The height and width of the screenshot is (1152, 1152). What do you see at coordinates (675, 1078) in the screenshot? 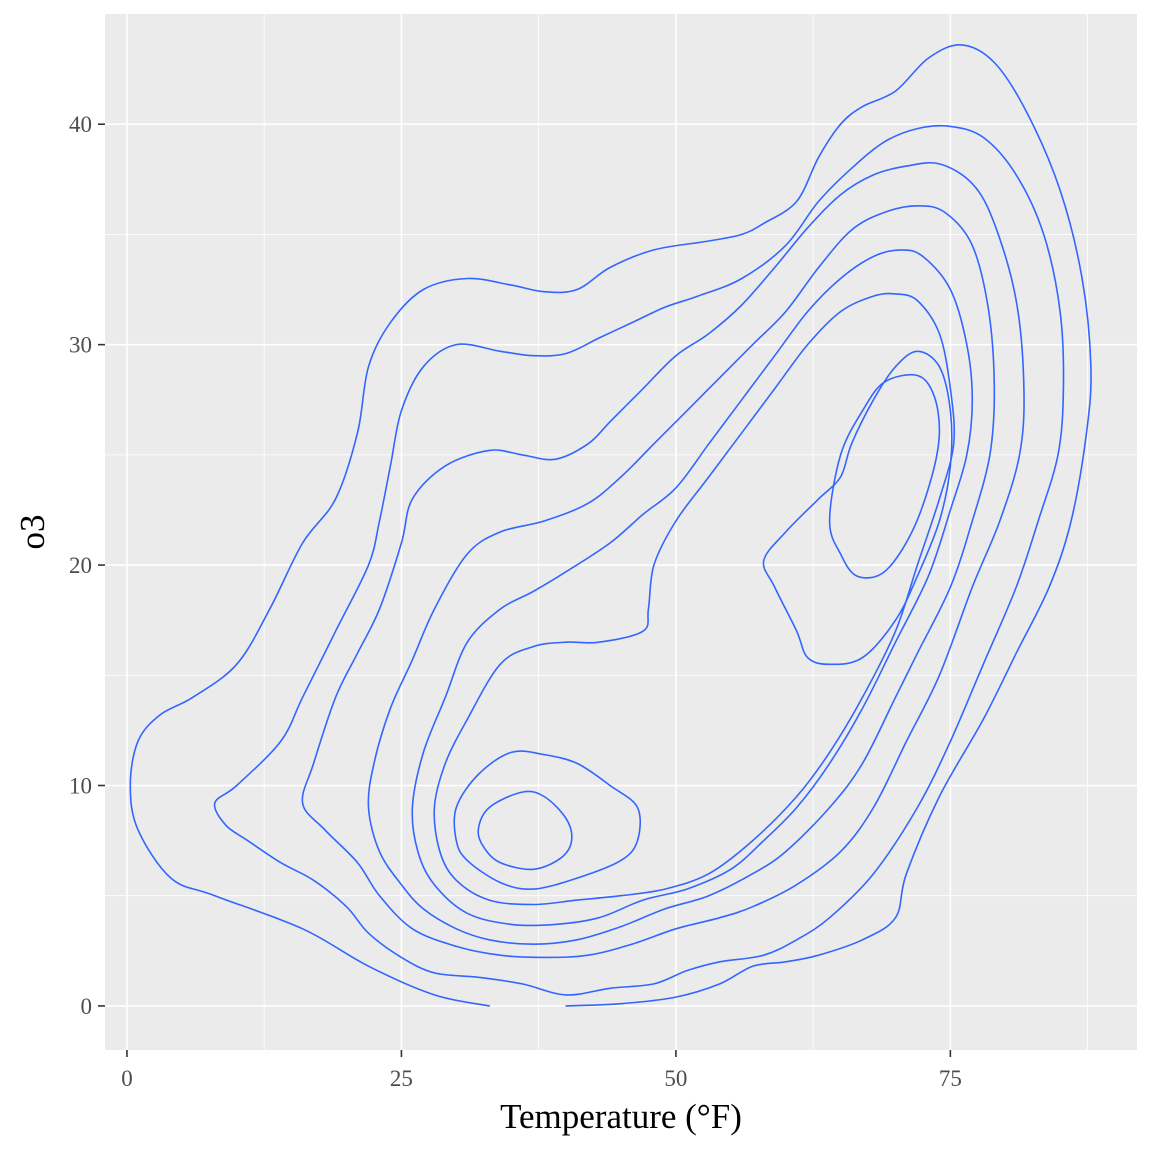
I see `x-tick-label: 50` at bounding box center [675, 1078].